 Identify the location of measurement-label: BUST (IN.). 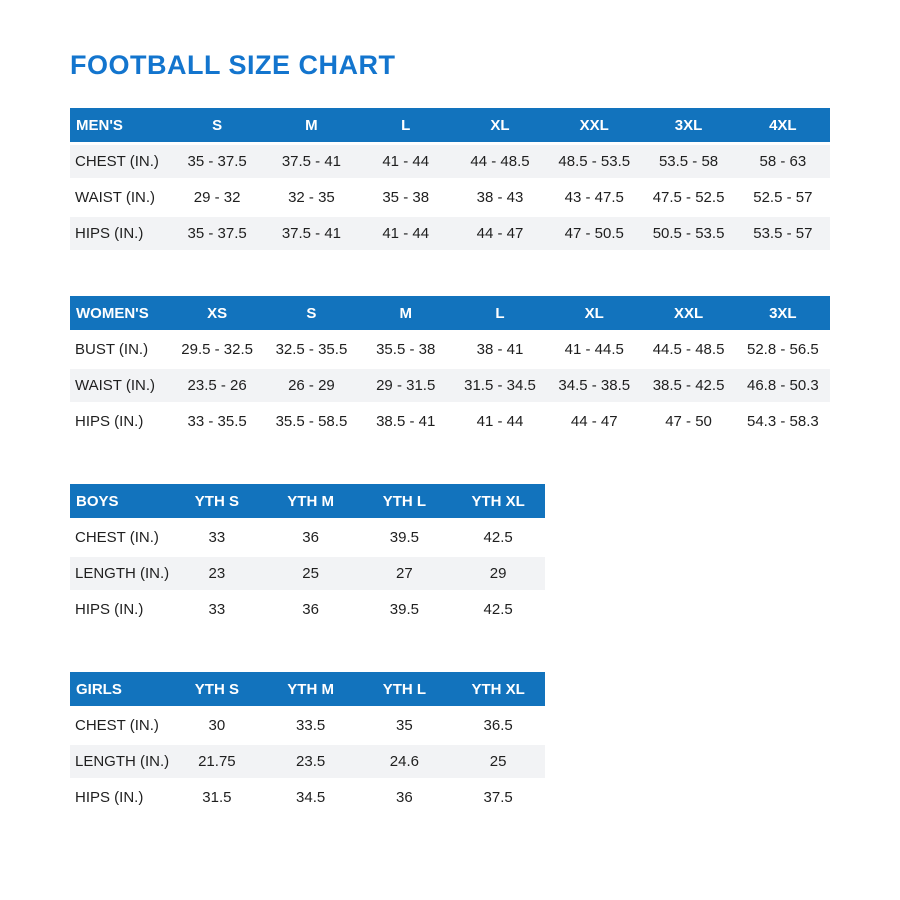
(120, 349).